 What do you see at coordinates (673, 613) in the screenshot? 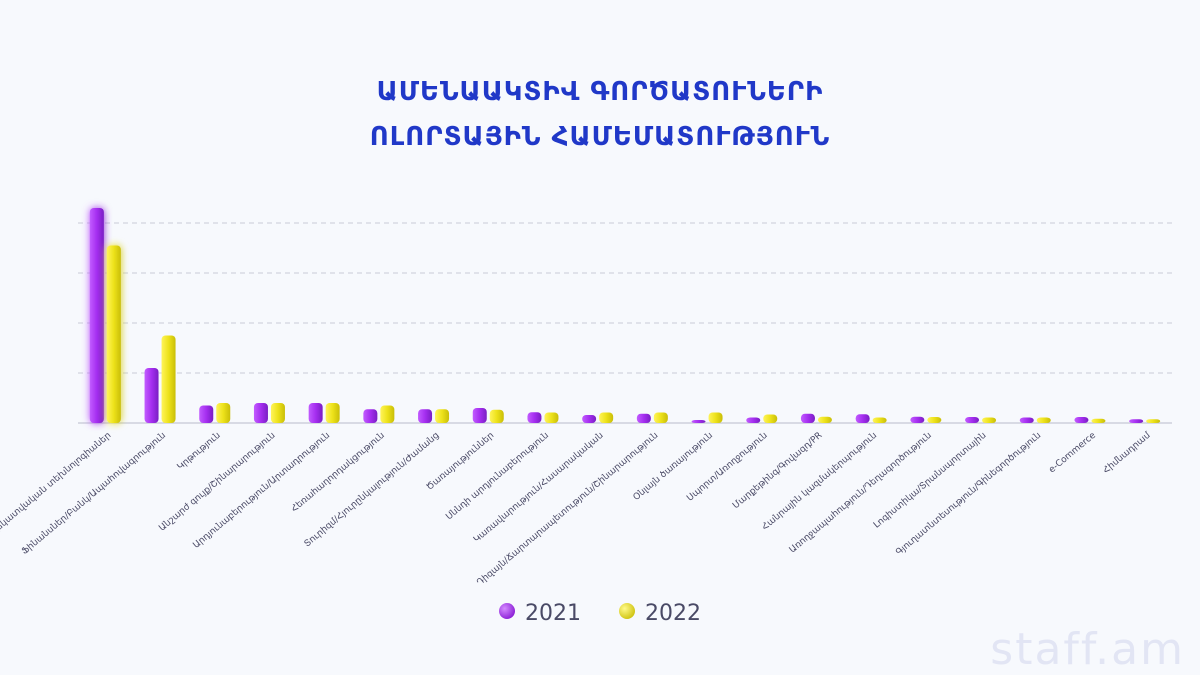
I see `legend-label-2022: 2022` at bounding box center [673, 613].